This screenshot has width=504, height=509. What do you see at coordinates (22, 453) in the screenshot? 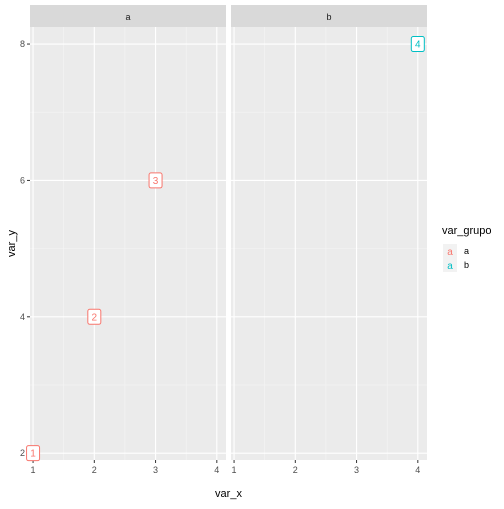
I see `y-tick-label: 2` at bounding box center [22, 453].